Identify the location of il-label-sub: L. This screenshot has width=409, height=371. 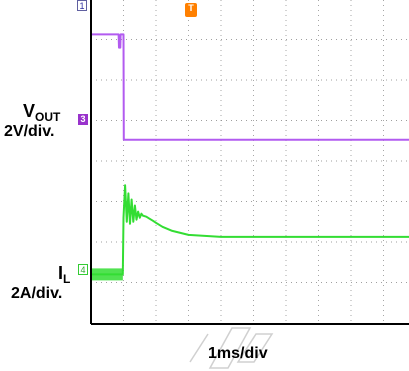
(67, 279).